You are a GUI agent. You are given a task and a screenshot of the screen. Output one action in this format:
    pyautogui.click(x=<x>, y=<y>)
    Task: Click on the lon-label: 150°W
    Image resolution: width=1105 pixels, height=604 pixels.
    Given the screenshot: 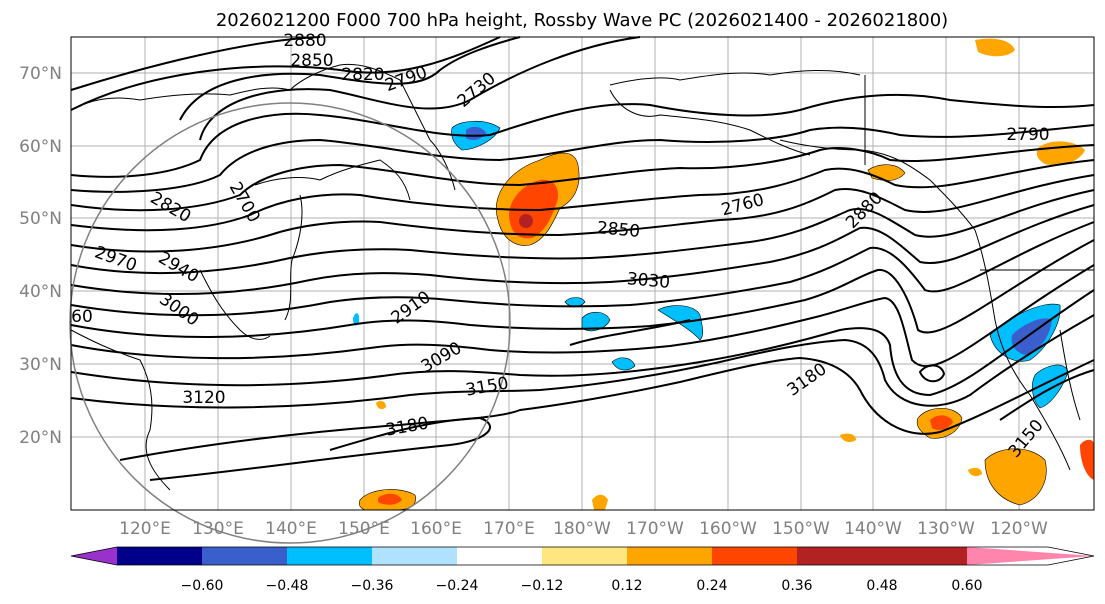 What is the action you would take?
    pyautogui.click(x=801, y=529)
    